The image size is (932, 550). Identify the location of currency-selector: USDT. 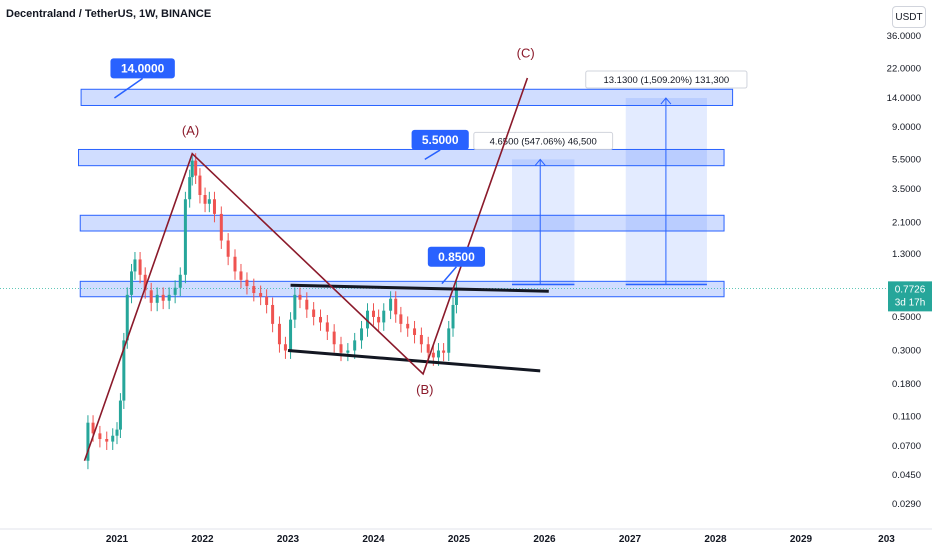
(909, 17).